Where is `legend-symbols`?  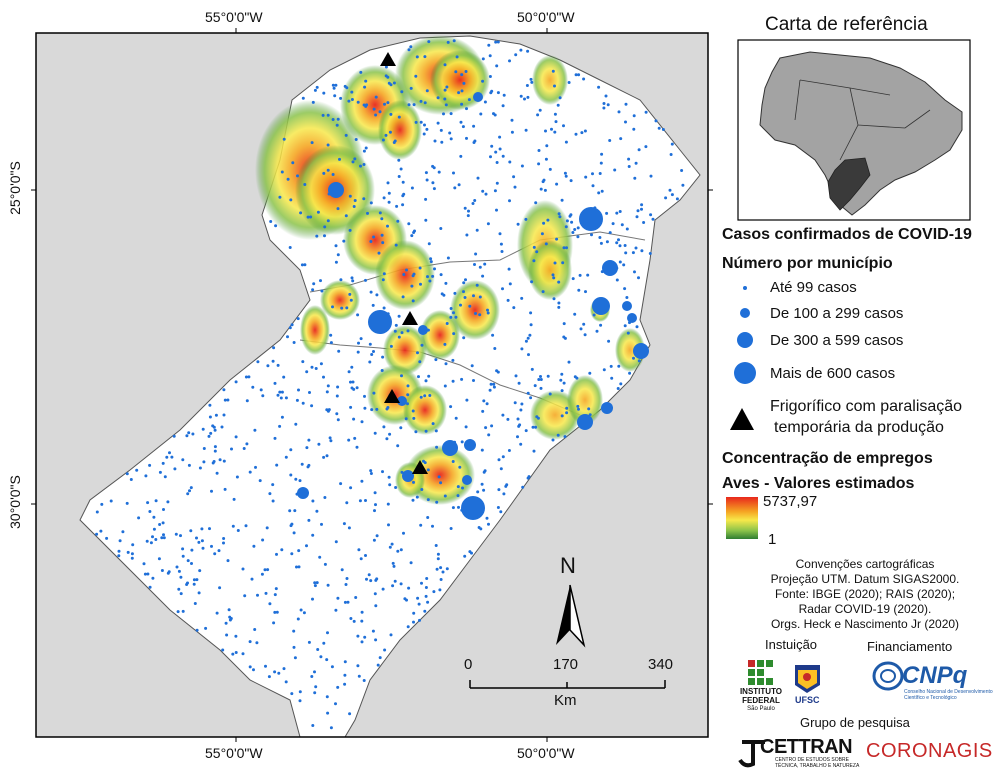
legend-symbols is located at coordinates (745, 335).